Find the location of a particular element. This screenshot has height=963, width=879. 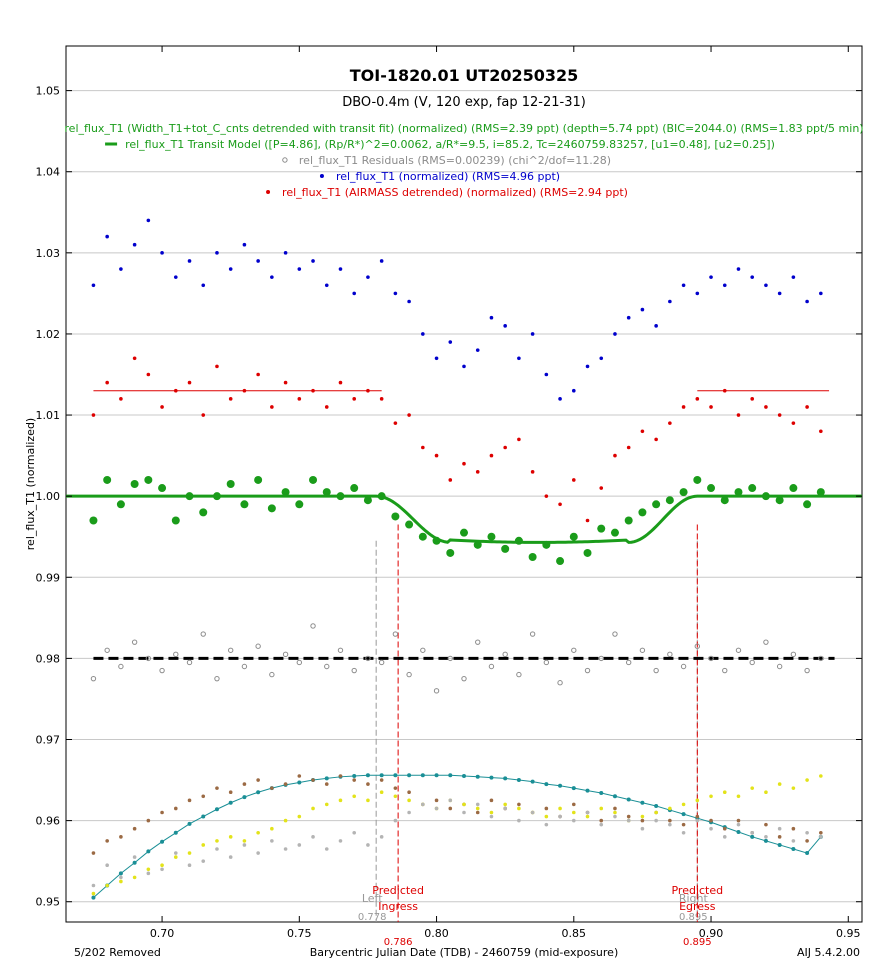

x-tick-label: 0.85 is located at coordinates (574, 933).